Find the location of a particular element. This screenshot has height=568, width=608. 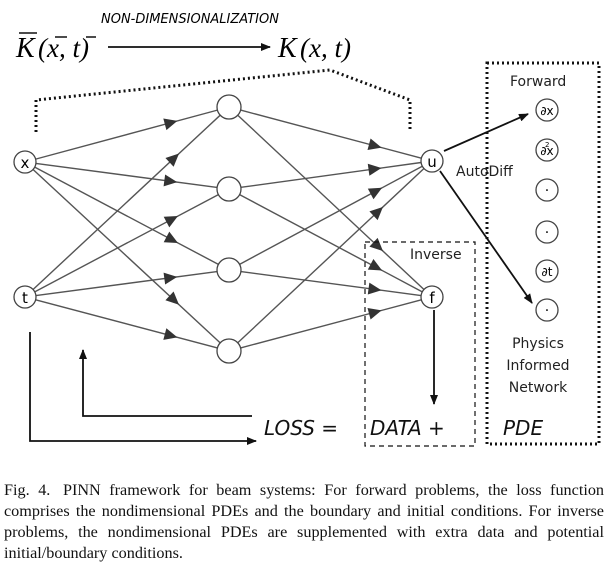

edge-h4-out1-line is located at coordinates (331, 256).